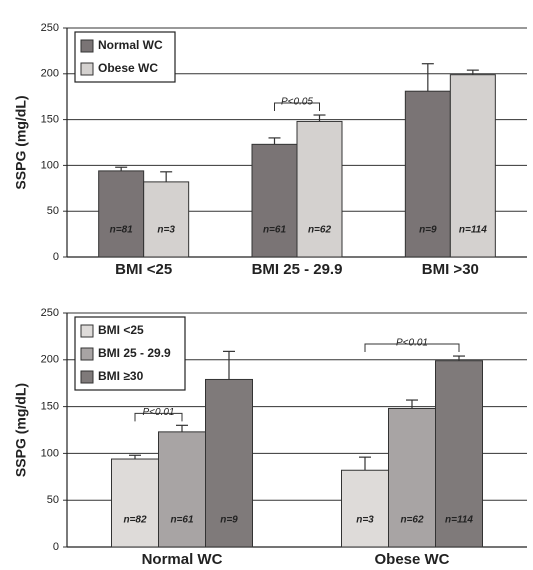 This screenshot has width=533, height=570. I want to click on n-label: n=82, so click(135, 520).